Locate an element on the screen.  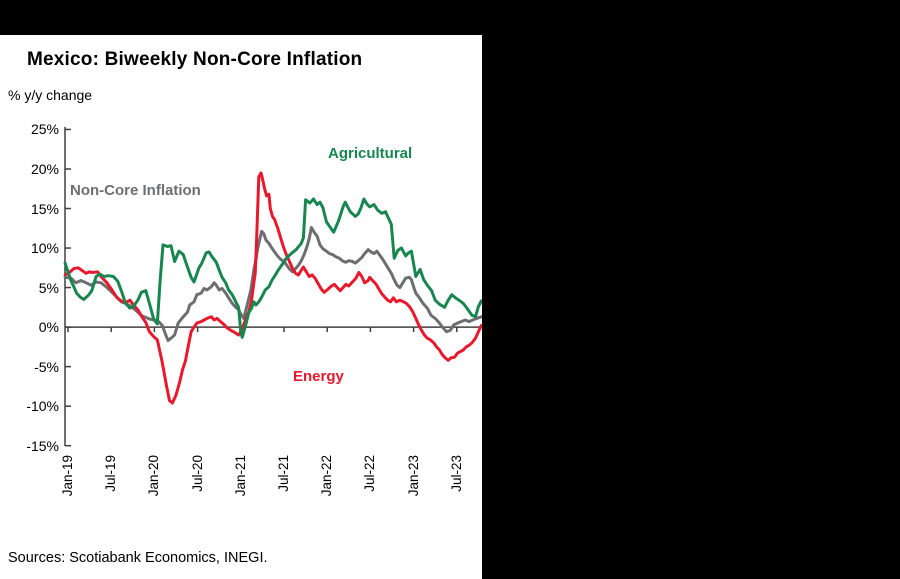
y-tick-label: 25% is located at coordinates (44, 129).